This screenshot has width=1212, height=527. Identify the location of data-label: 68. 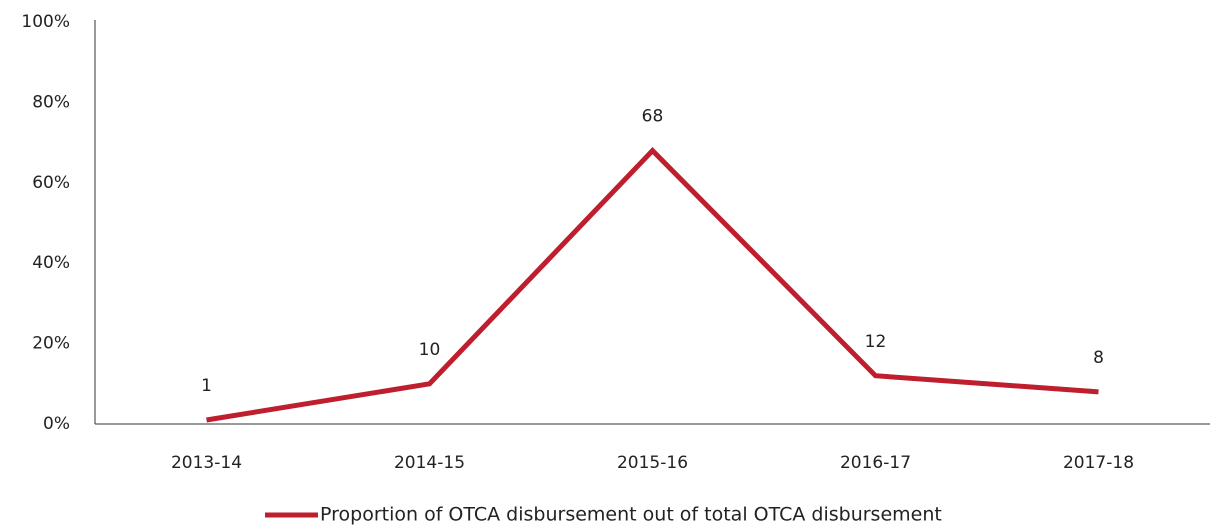
(653, 117).